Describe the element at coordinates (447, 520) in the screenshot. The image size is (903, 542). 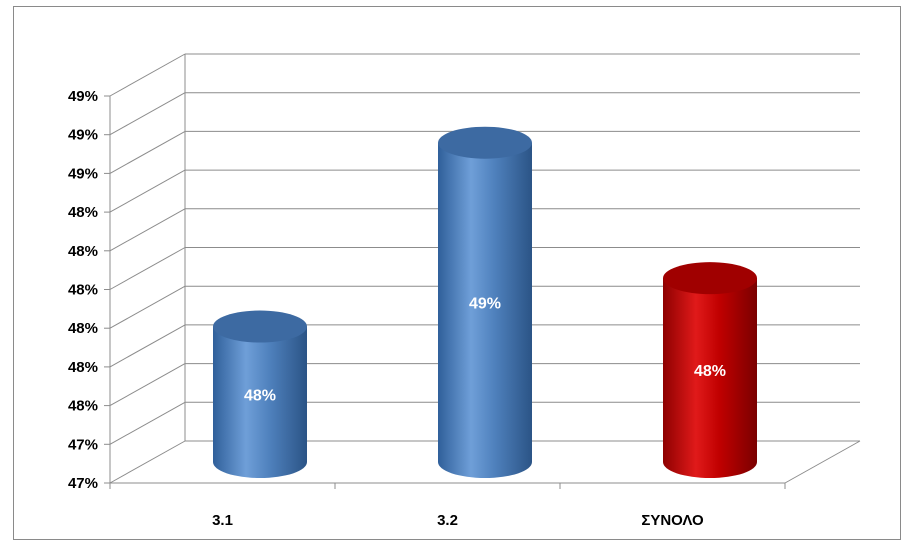
I see `x-category-label: 3.2` at that location.